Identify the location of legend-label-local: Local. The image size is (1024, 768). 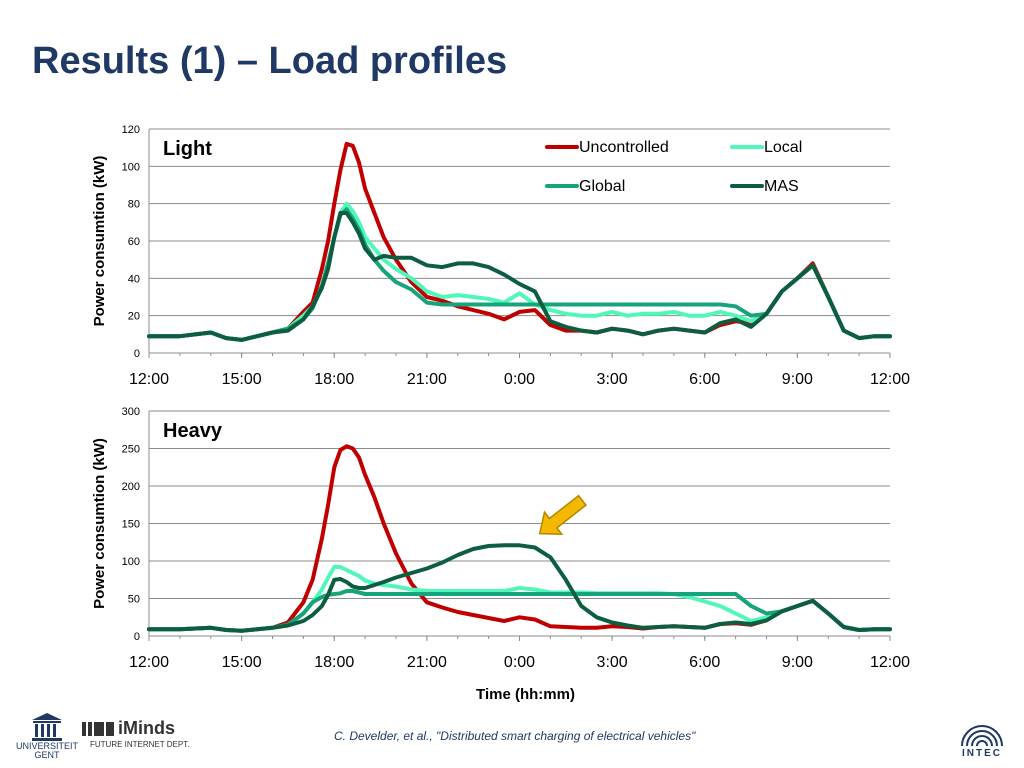
(783, 147).